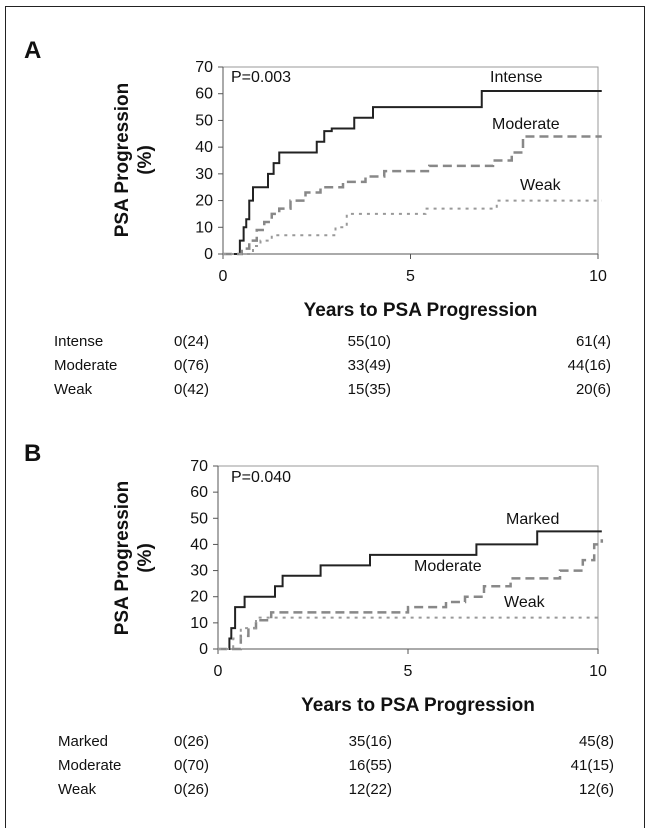  What do you see at coordinates (589, 365) in the screenshot?
I see `risk-cell: 44(16)` at bounding box center [589, 365].